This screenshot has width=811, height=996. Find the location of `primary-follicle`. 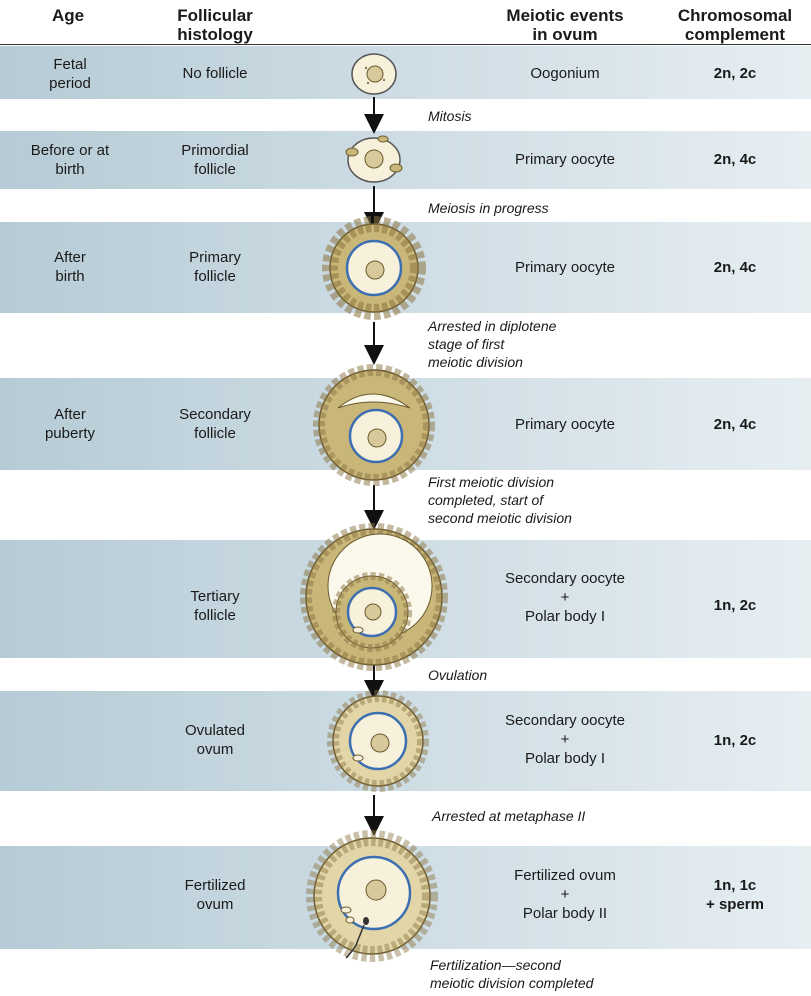

primary-follicle is located at coordinates (374, 268).